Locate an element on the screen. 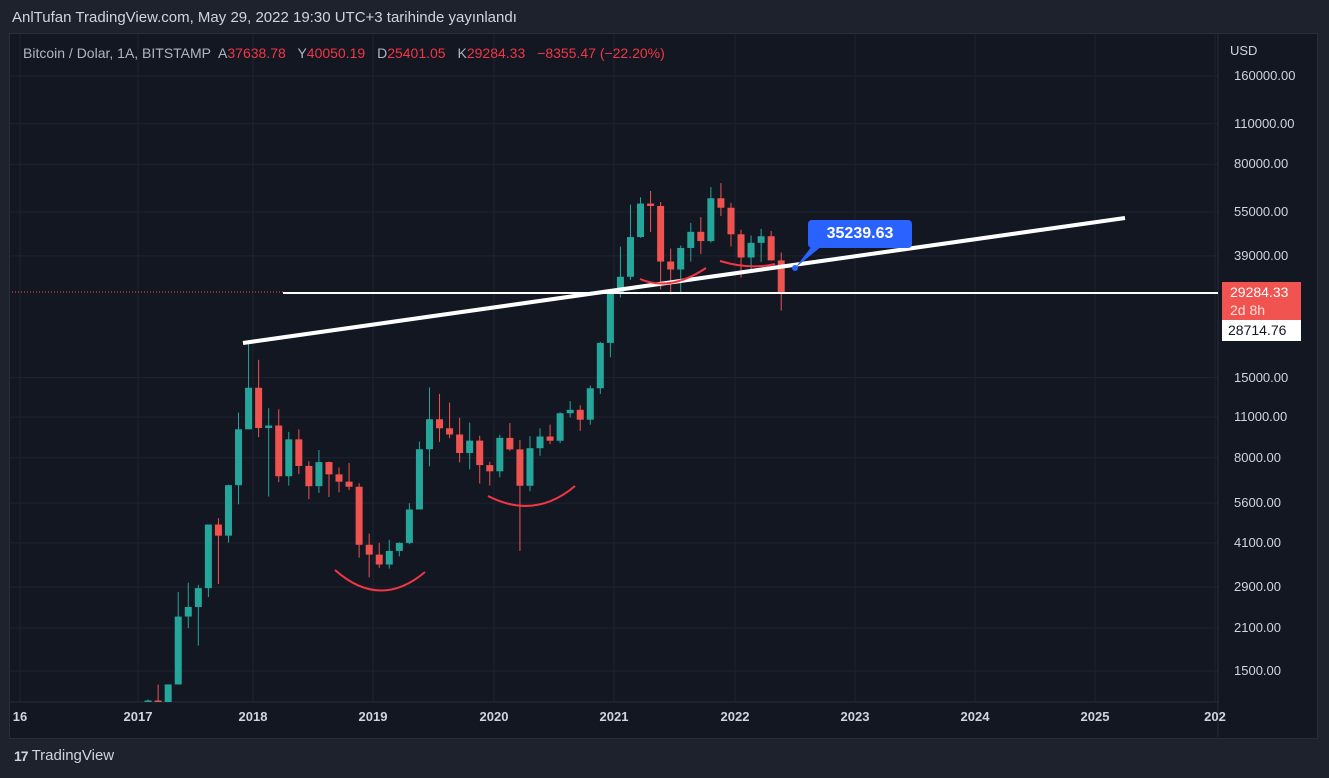 The width and height of the screenshot is (1329, 778). bottom-arc-2021 is located at coordinates (673, 276).